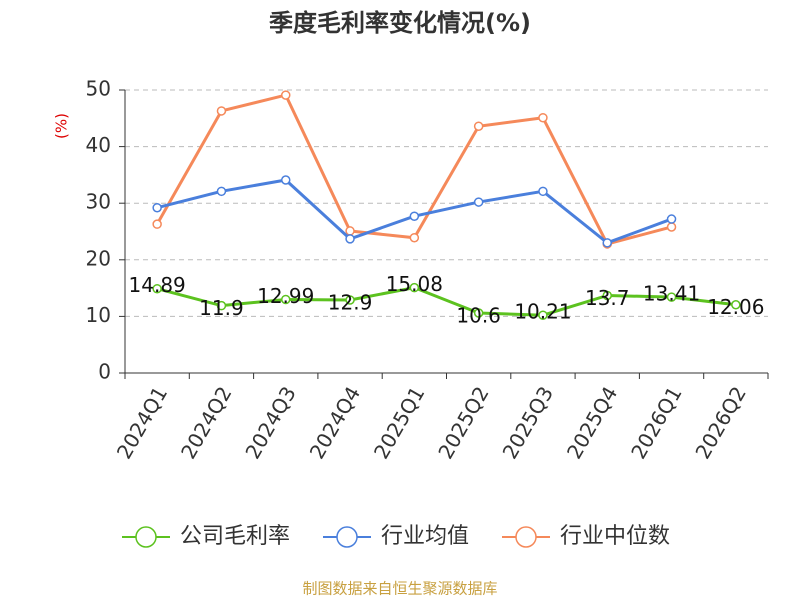 This screenshot has width=800, height=600. I want to click on x-tick-label: 2024Q2, so click(206, 422).